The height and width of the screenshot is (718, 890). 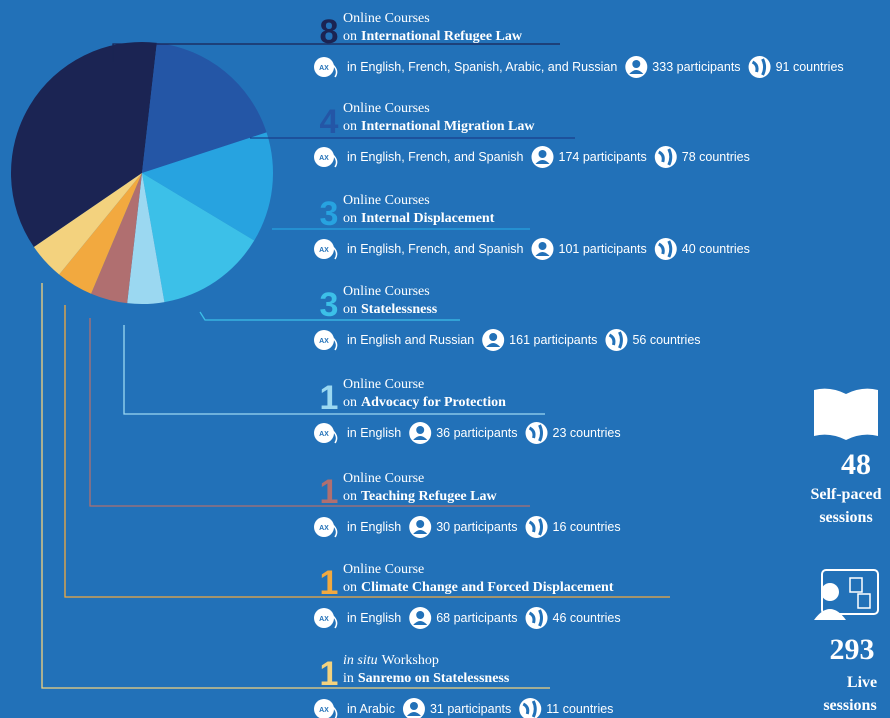 What do you see at coordinates (433, 402) in the screenshot?
I see `course-topic: Advocacy for Protection` at bounding box center [433, 402].